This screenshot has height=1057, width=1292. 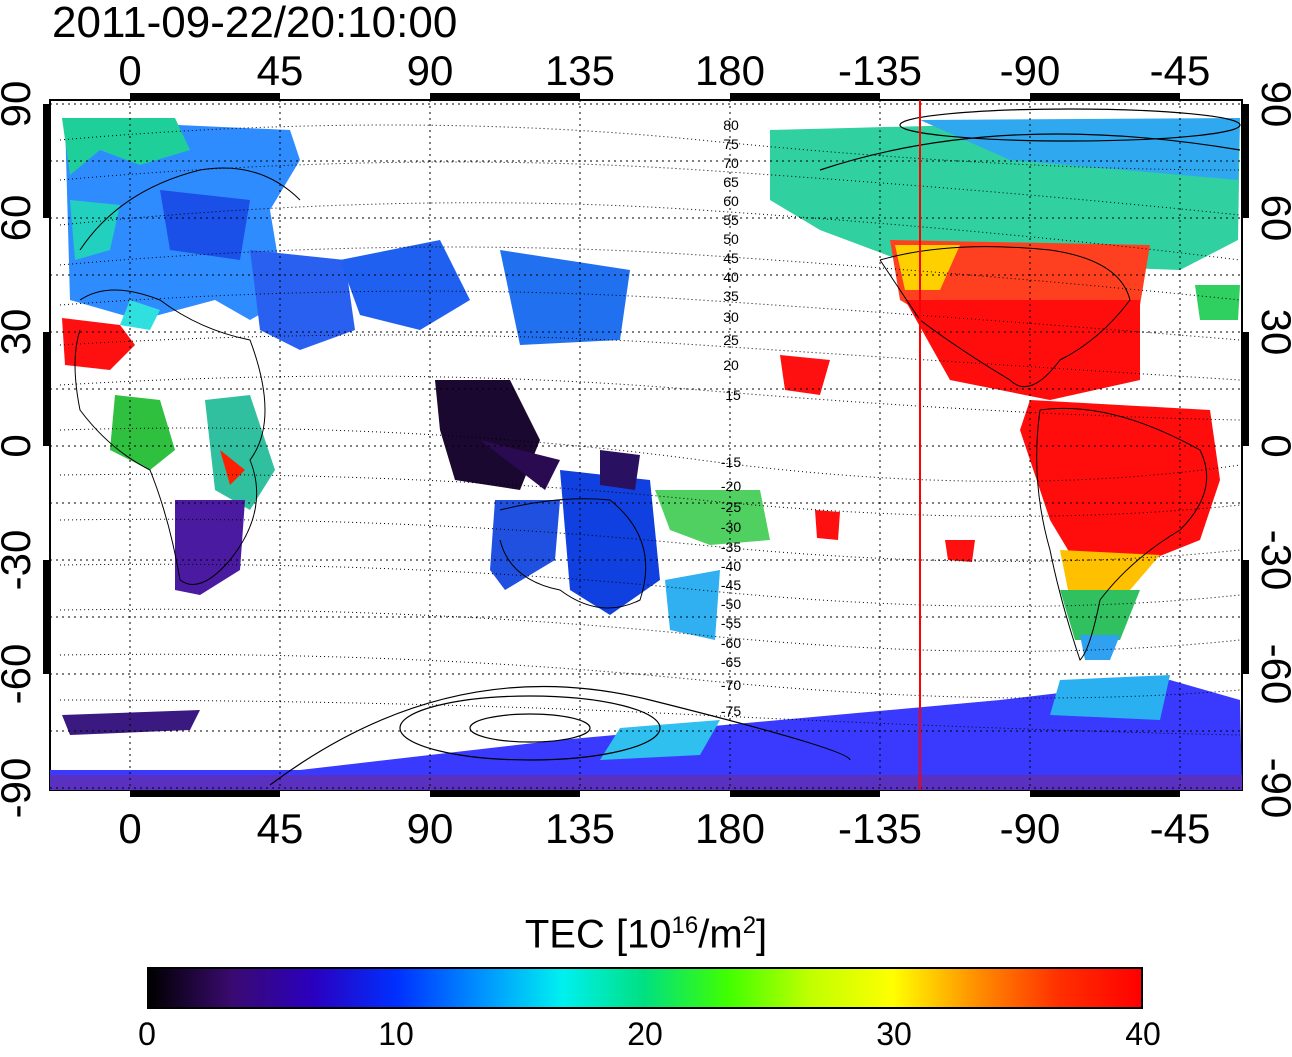 What do you see at coordinates (430, 828) in the screenshot?
I see `lon-label-bottom: 90` at bounding box center [430, 828].